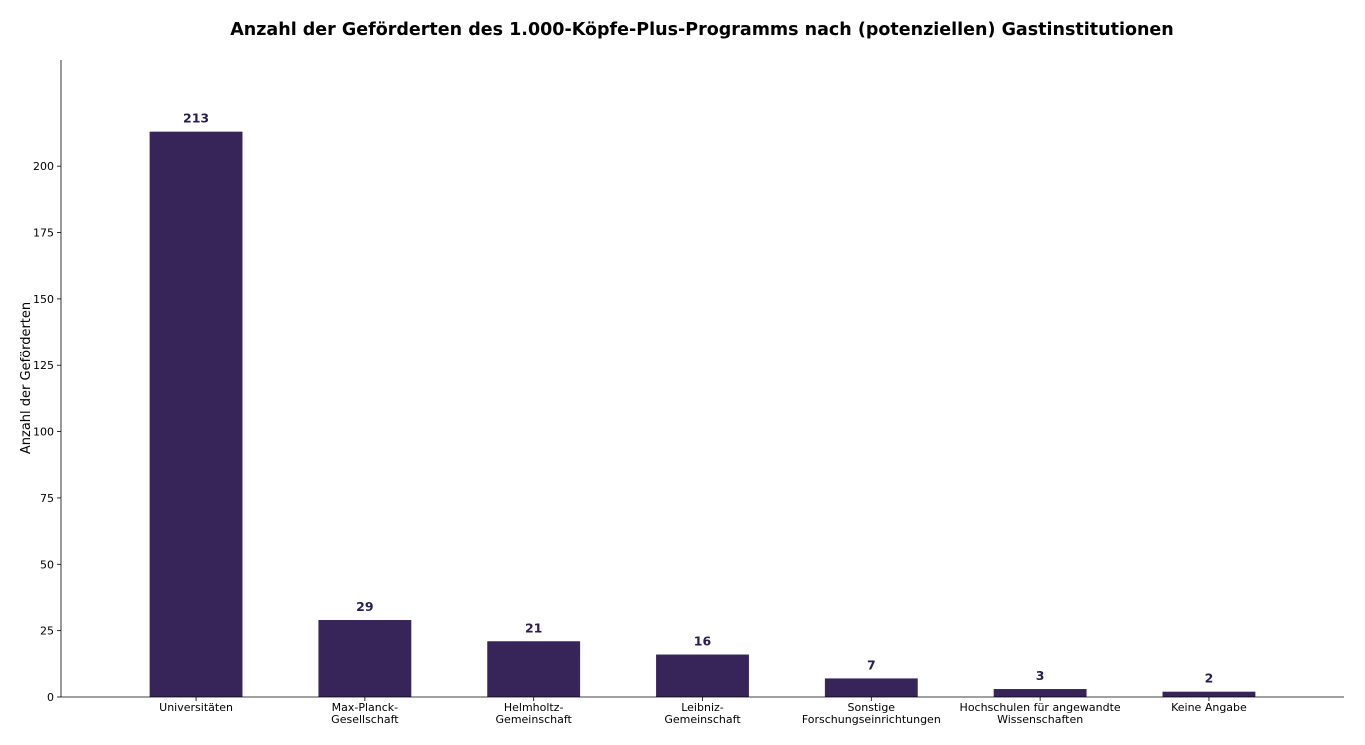  Describe the element at coordinates (365, 713) in the screenshot. I see `x-tick-label: Max-Planck-Gesellschaft` at that location.